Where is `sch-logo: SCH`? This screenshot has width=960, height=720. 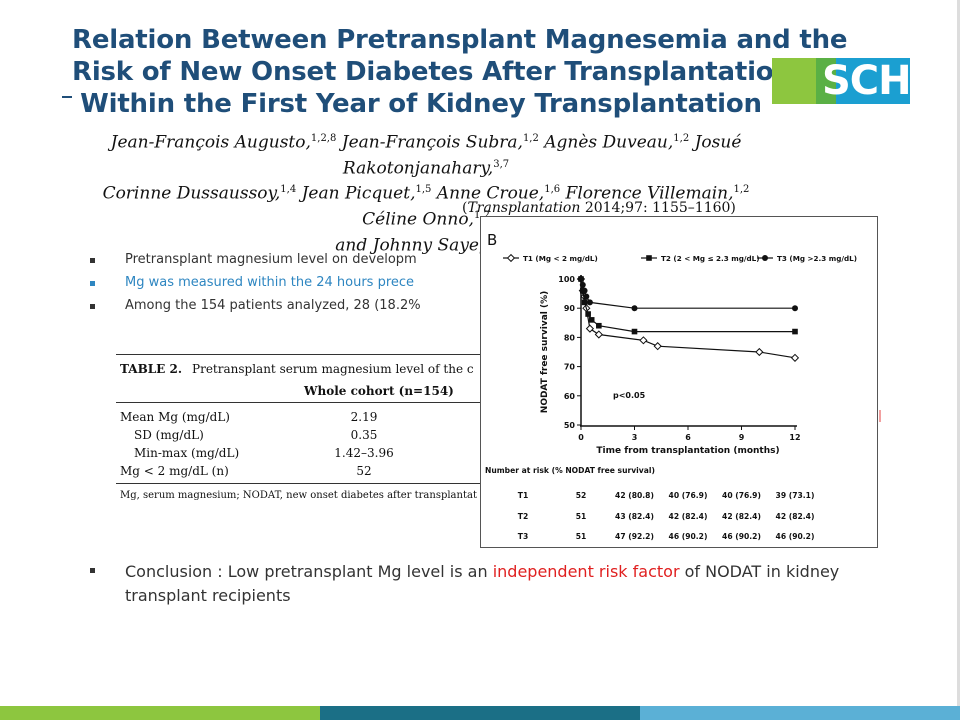
sch-logo: SCH is located at coordinates (842, 81).